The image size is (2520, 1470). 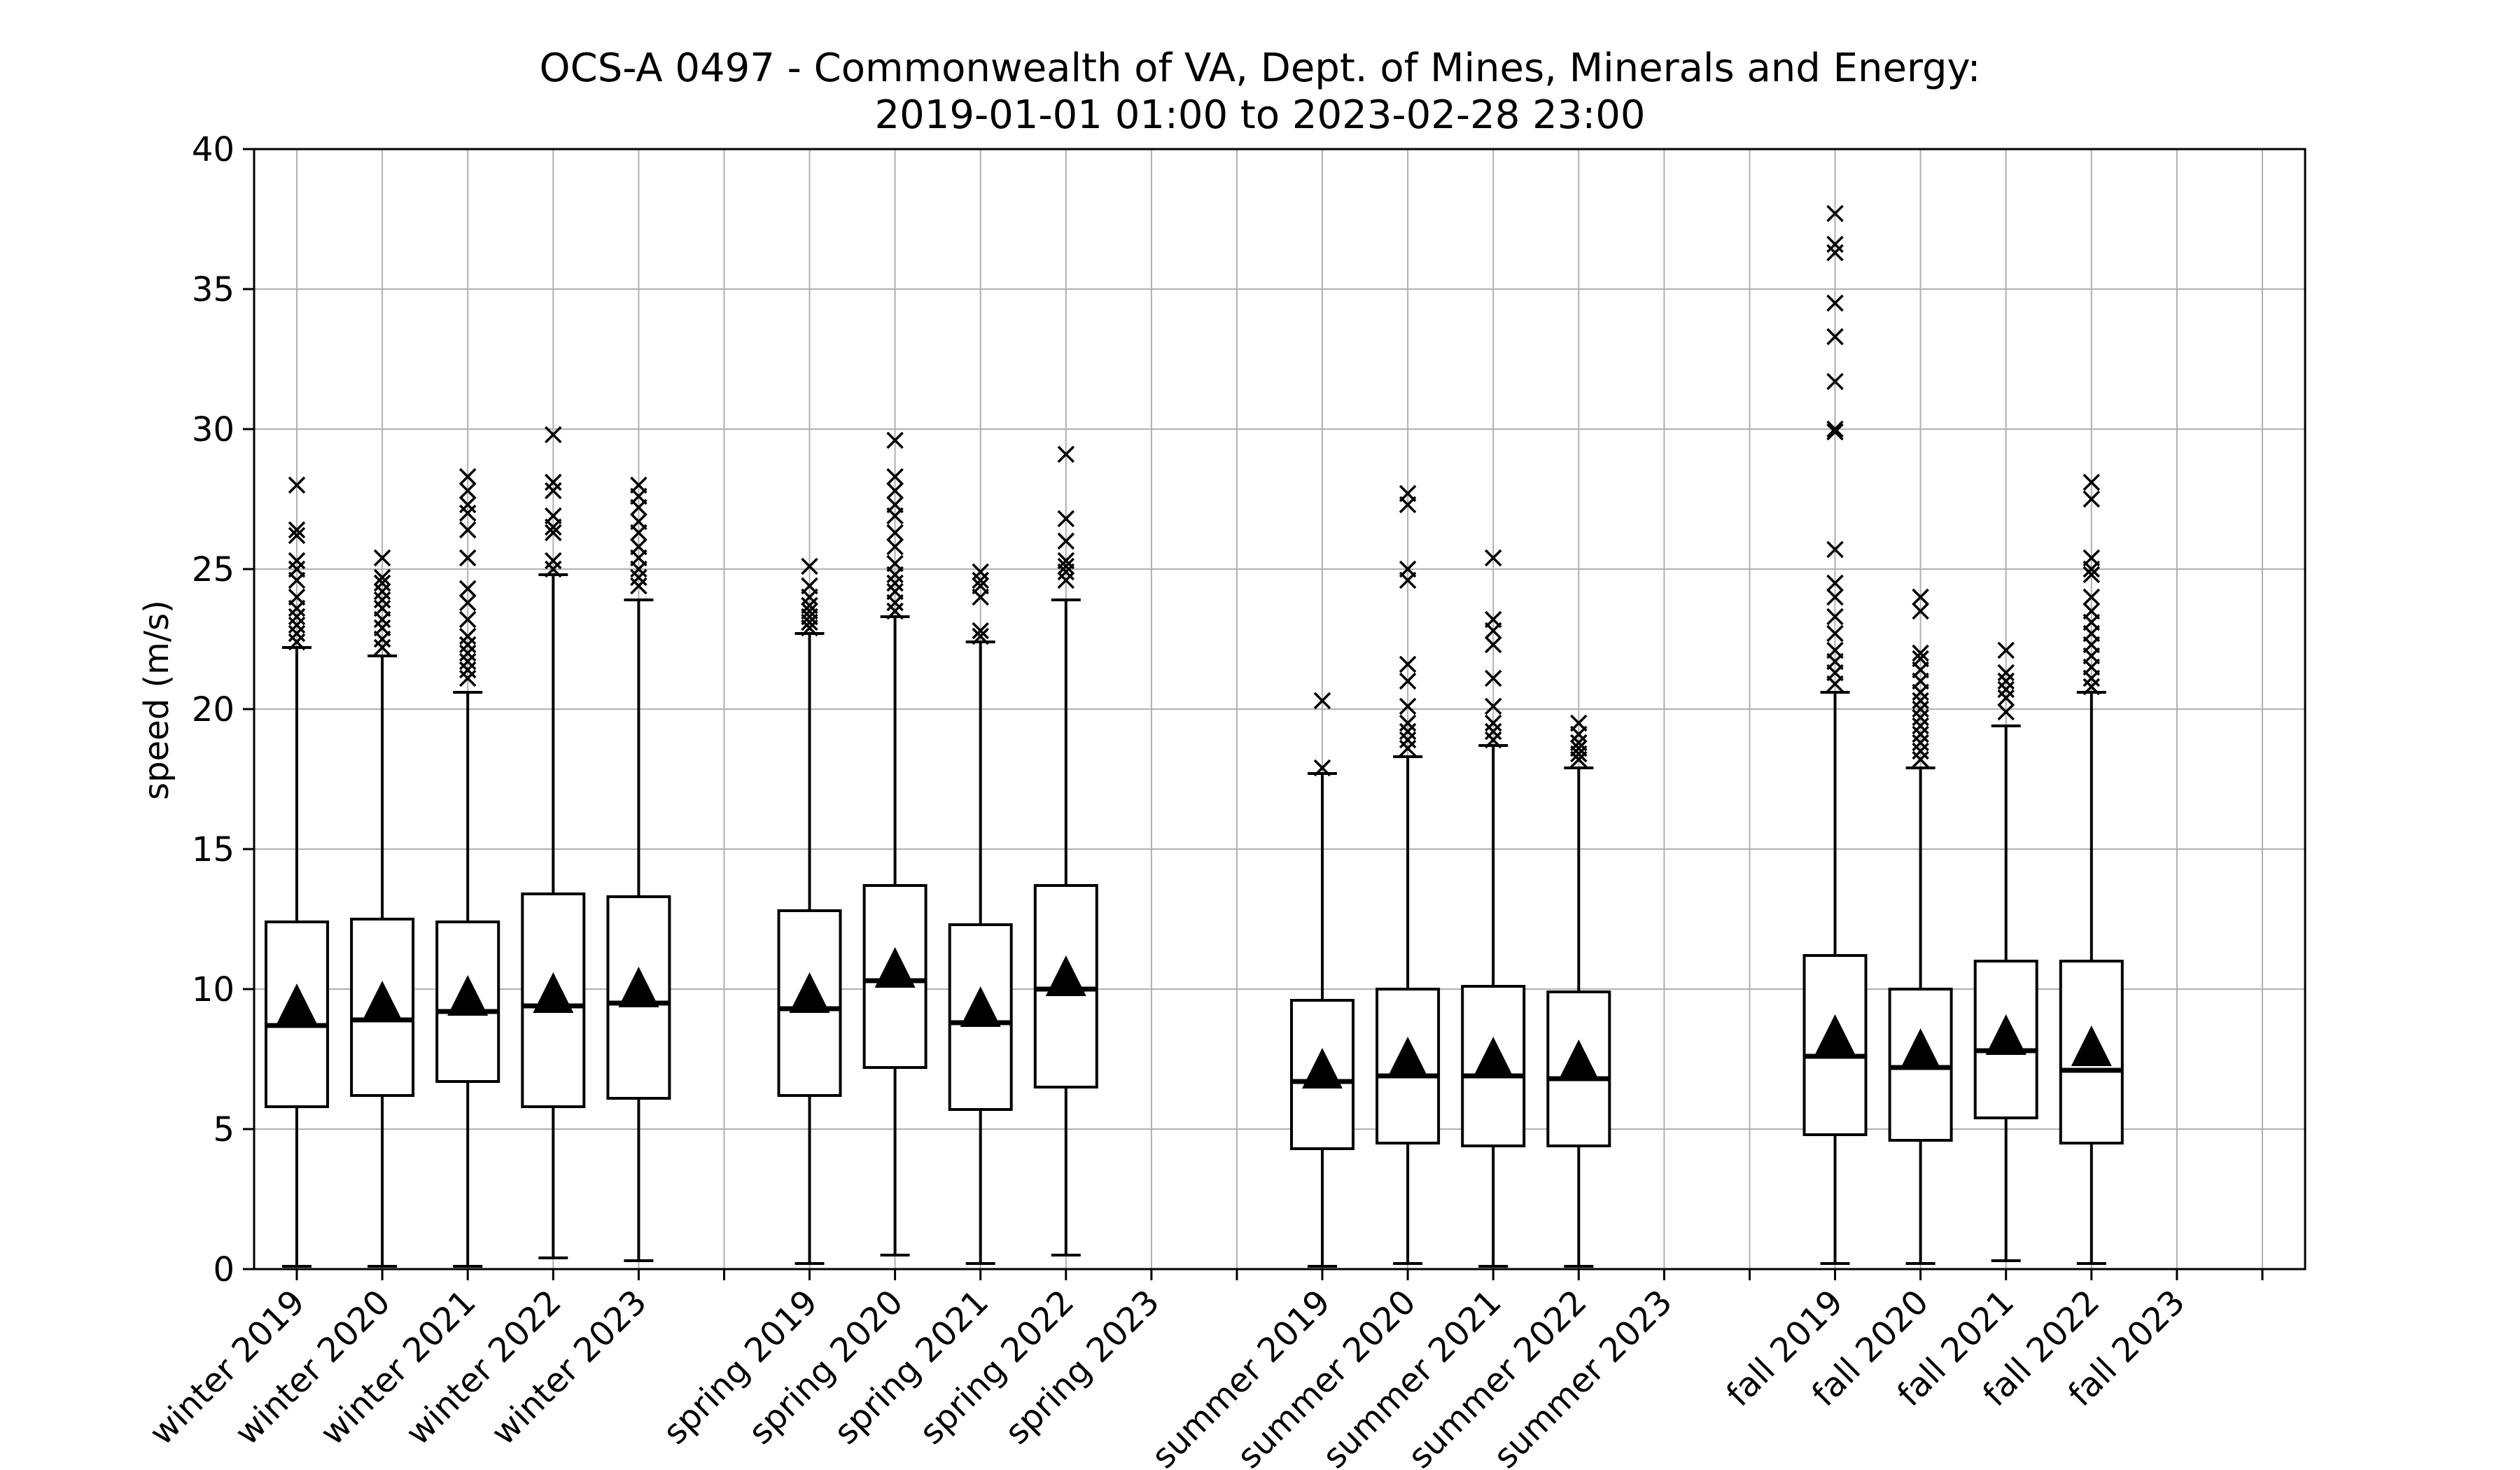 I want to click on y-tick-label: 0, so click(x=223, y=1269).